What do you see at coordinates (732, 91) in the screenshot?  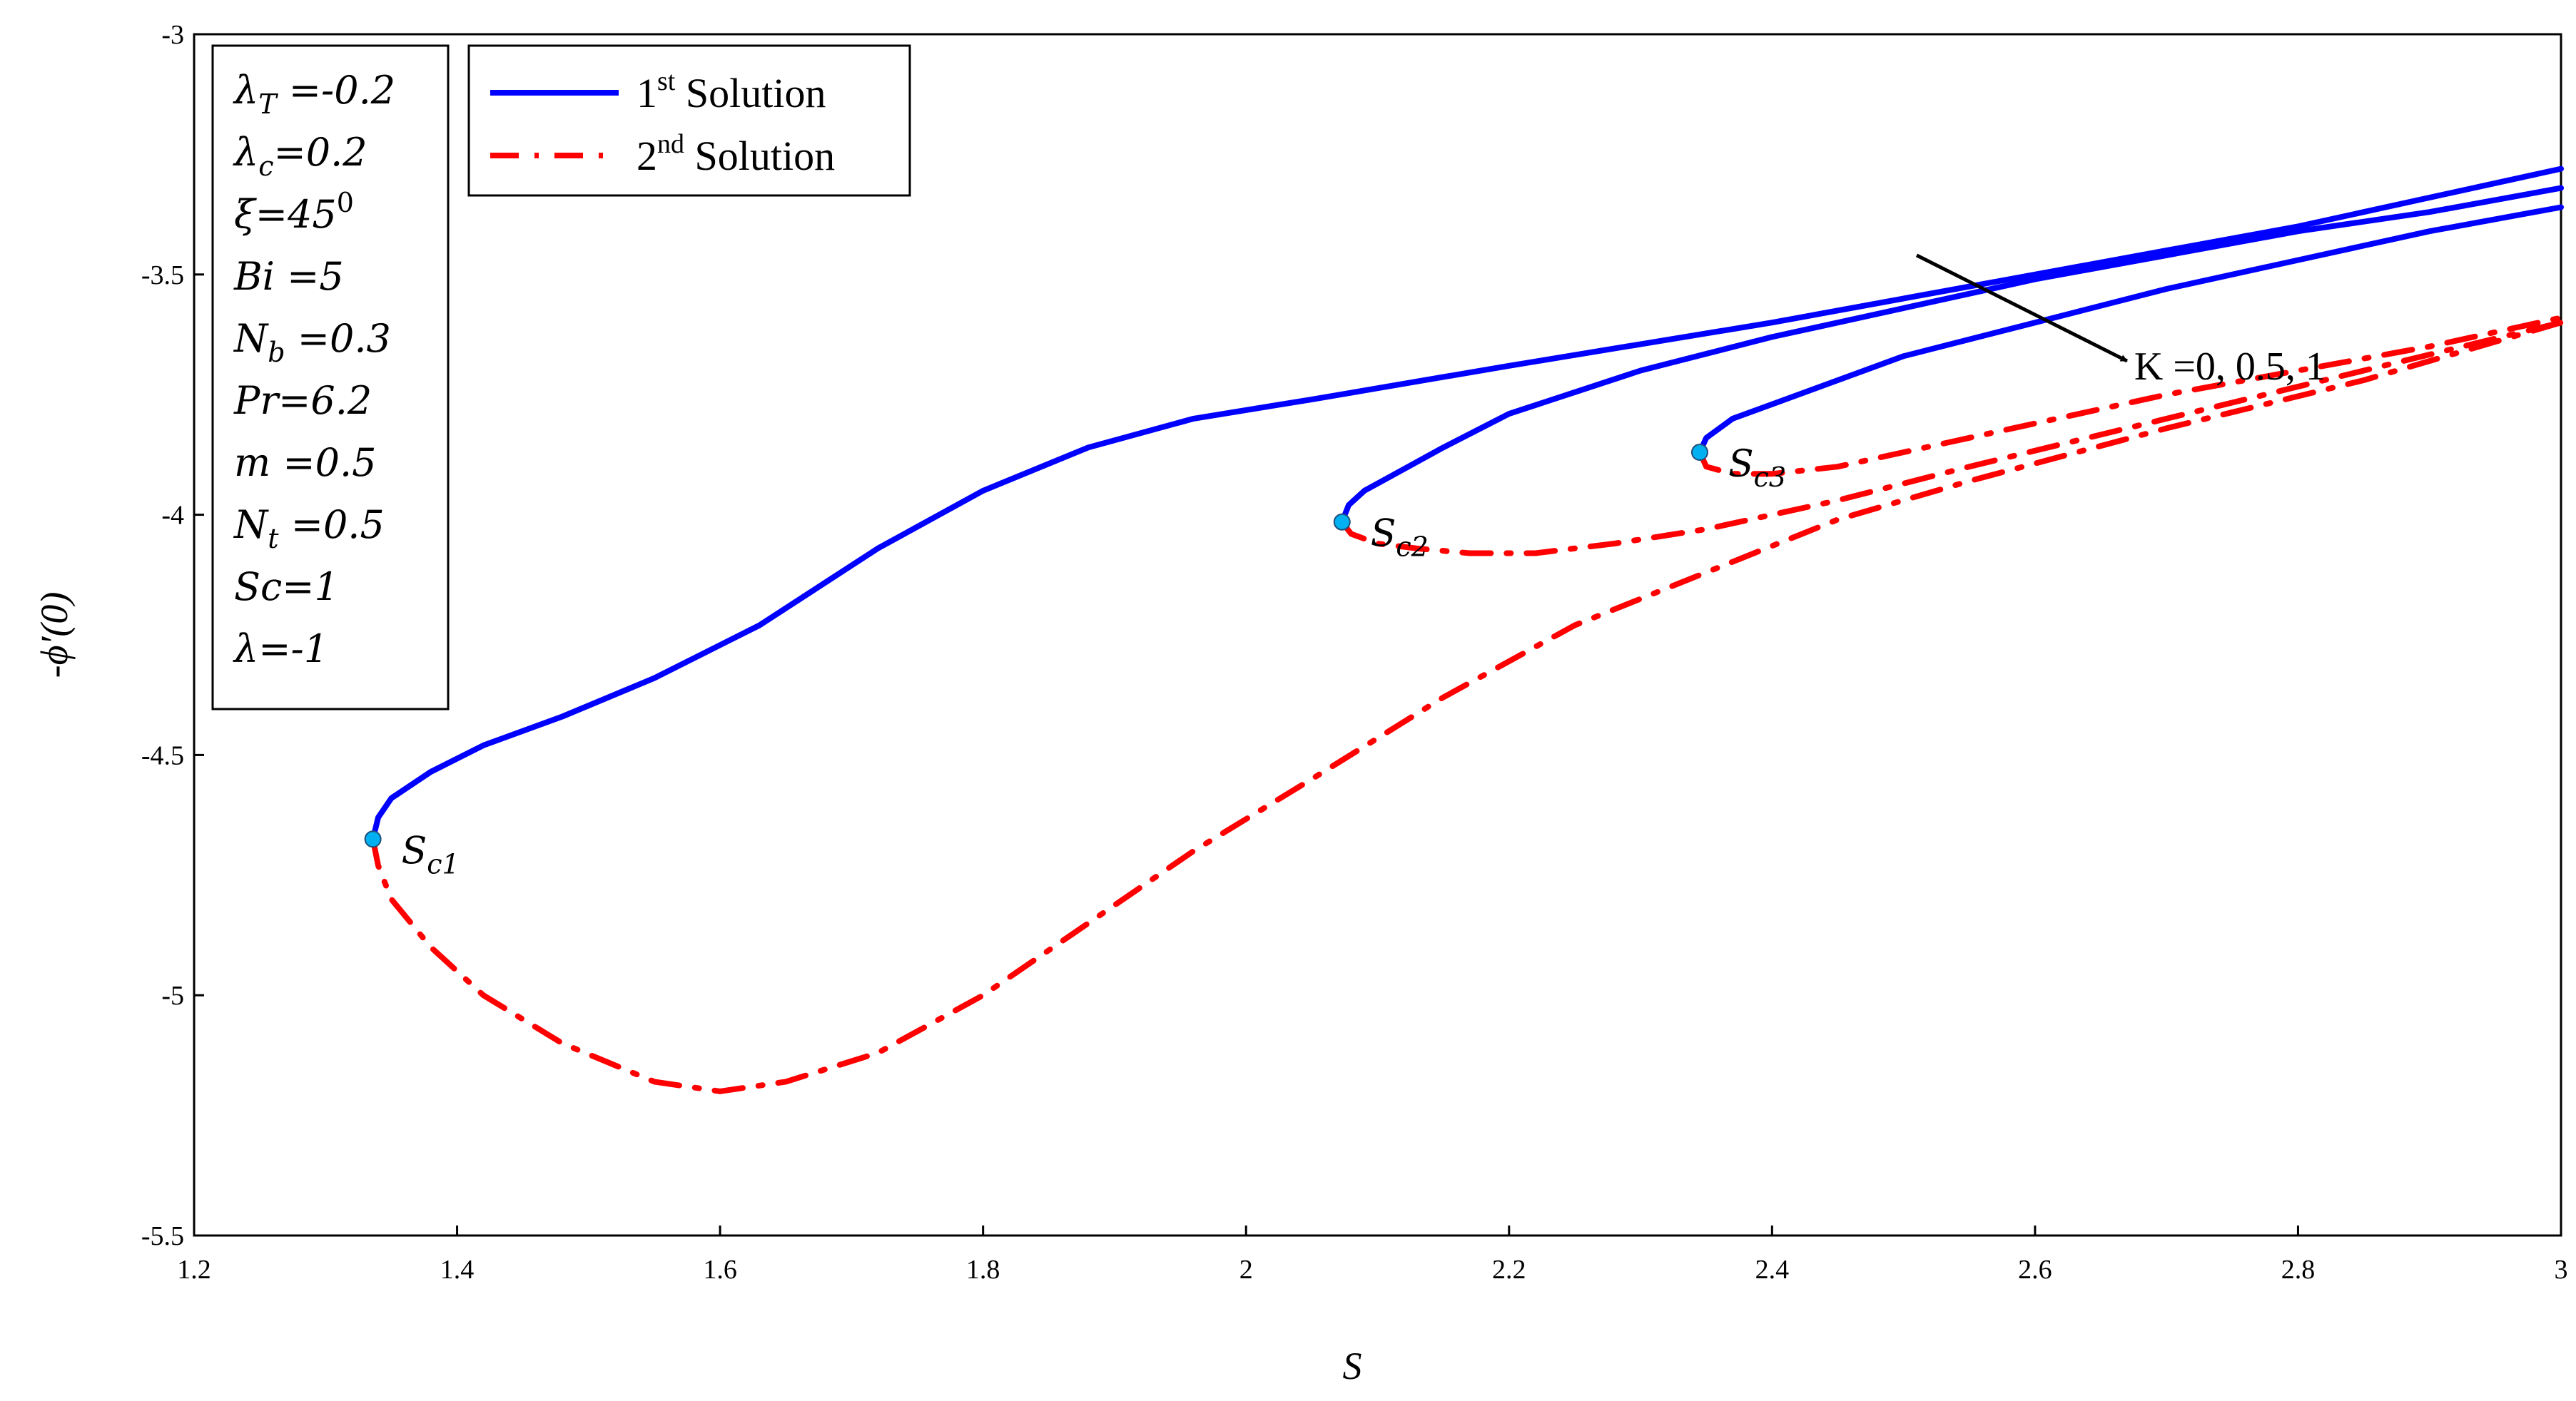 I see `legend-label: 1st Solution` at bounding box center [732, 91].